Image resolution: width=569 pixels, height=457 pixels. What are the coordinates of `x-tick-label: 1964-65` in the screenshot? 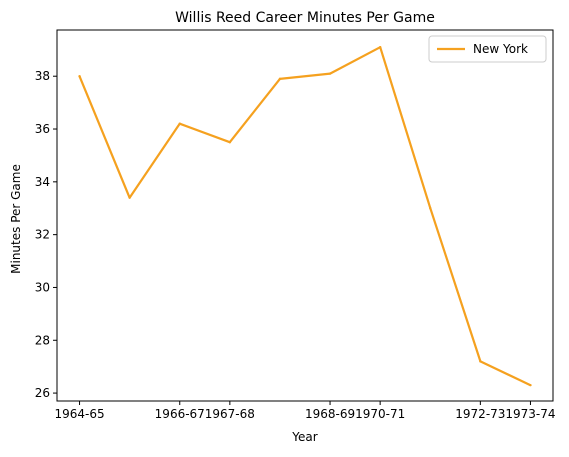 It's located at (79, 414).